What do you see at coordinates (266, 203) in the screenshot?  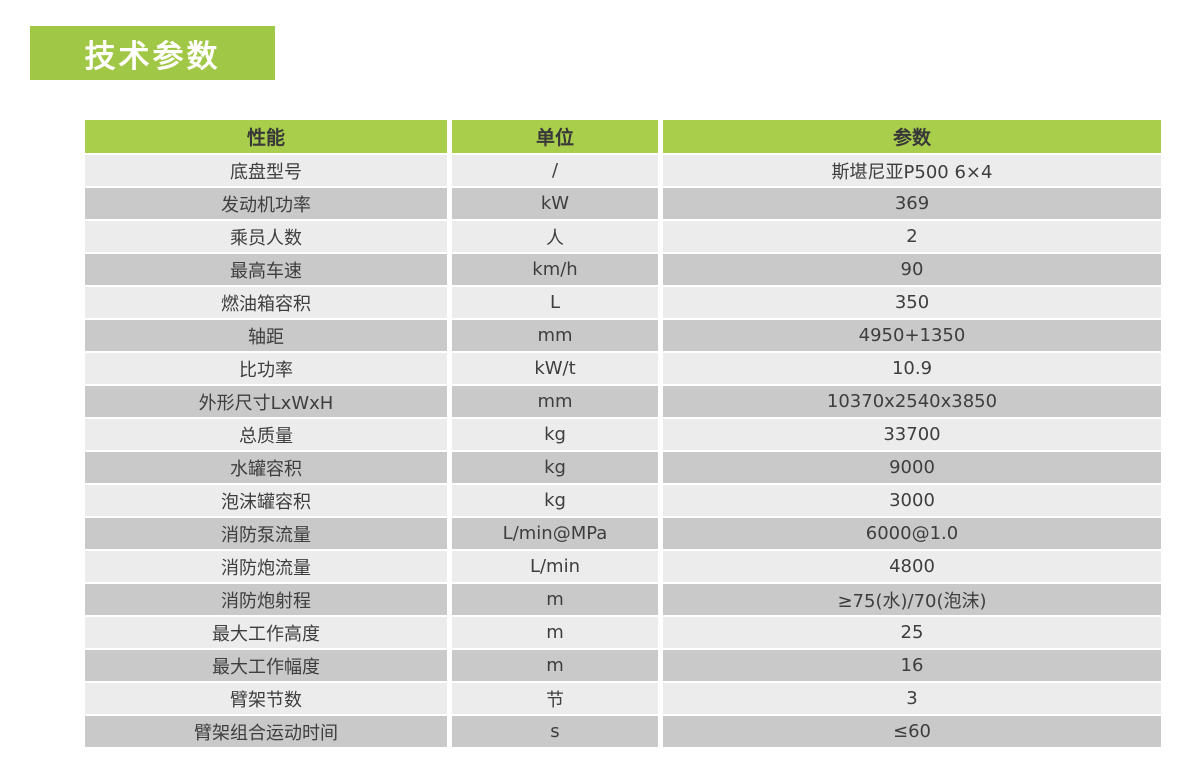 I see `row-name-cell: 发动机功率` at bounding box center [266, 203].